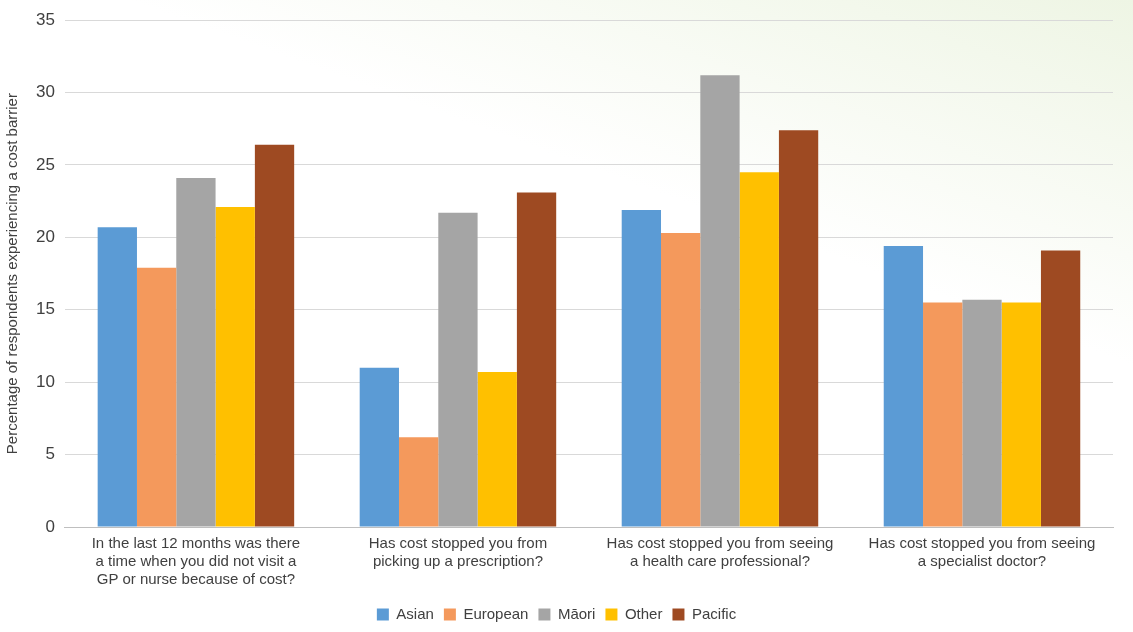 This screenshot has height=632, width=1133. I want to click on y-tick-label: 25, so click(45, 164).